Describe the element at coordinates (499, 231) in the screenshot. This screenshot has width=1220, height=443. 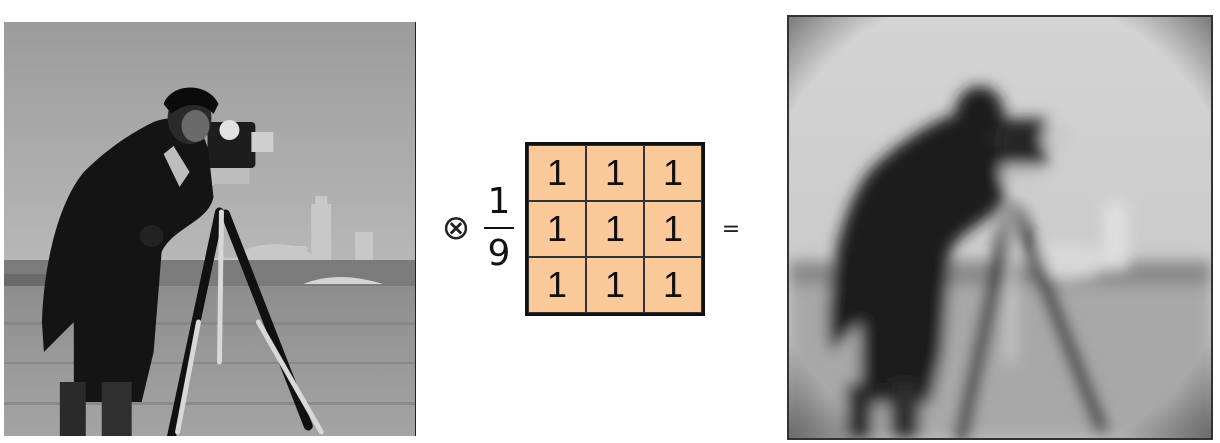
I see `normalization-fraction: 1 9` at that location.